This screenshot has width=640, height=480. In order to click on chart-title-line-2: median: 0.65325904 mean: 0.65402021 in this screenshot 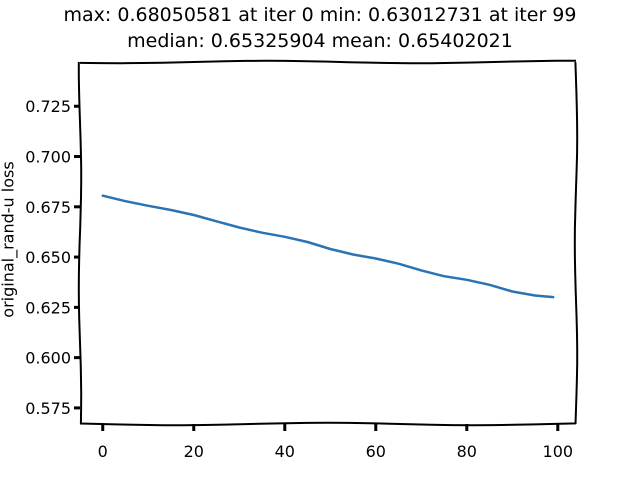, I will do `click(320, 41)`.